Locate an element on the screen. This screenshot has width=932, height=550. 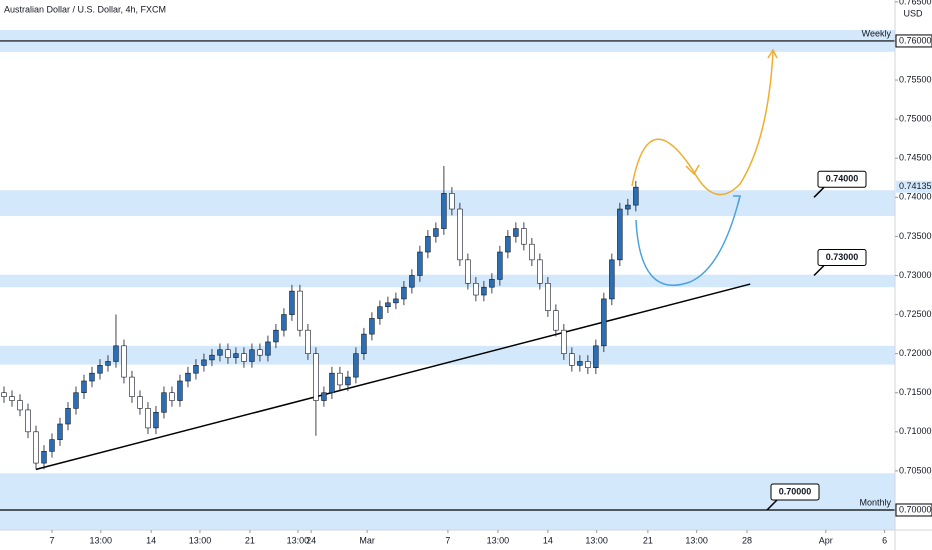
level-label: Monthly is located at coordinates (875, 502).